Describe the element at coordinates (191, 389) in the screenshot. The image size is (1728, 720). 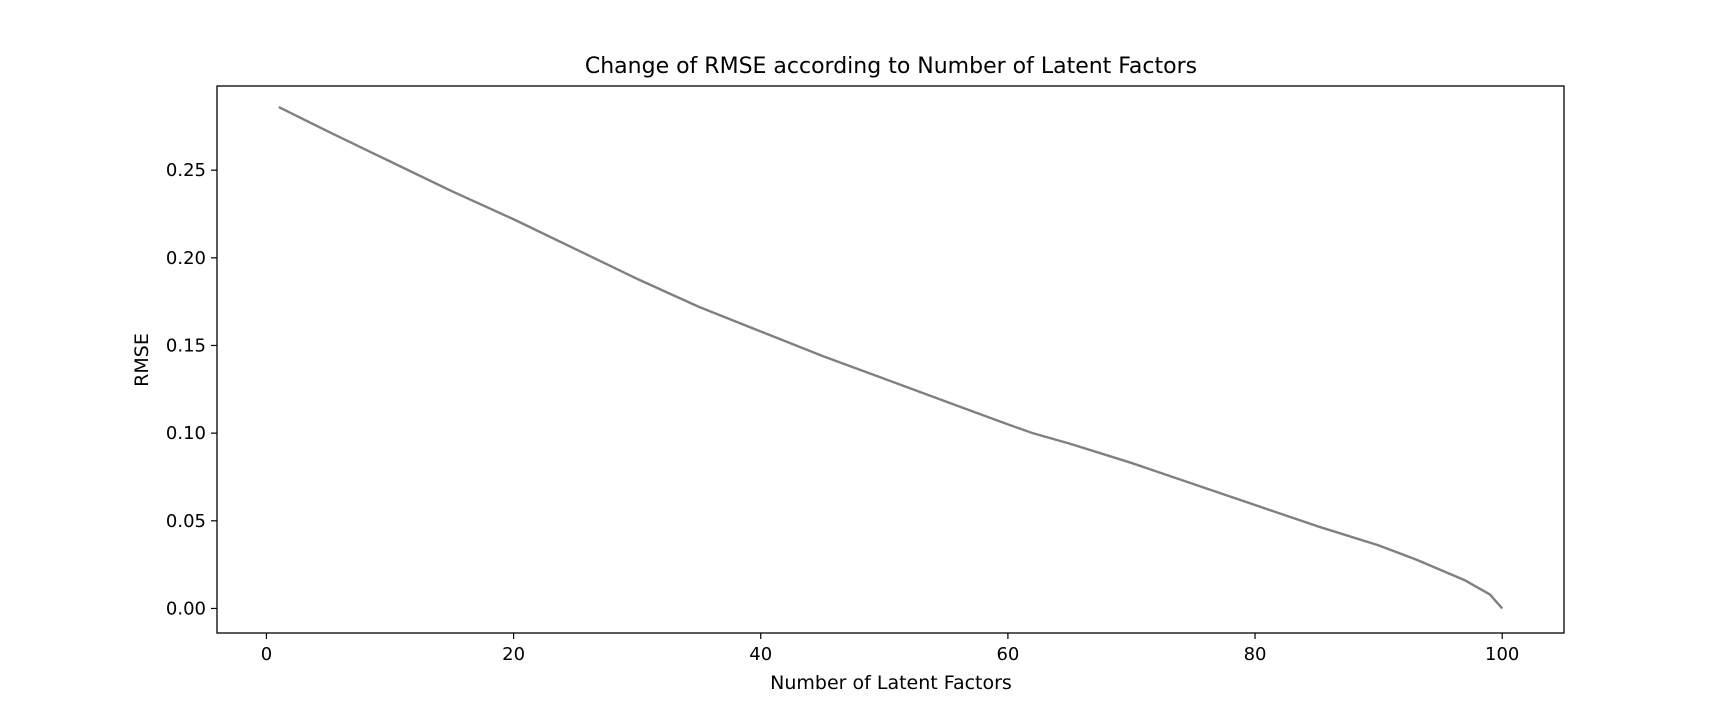
I see `y-axis: 0.00 0.05 0.10 0.15 0.20 0.25` at that location.